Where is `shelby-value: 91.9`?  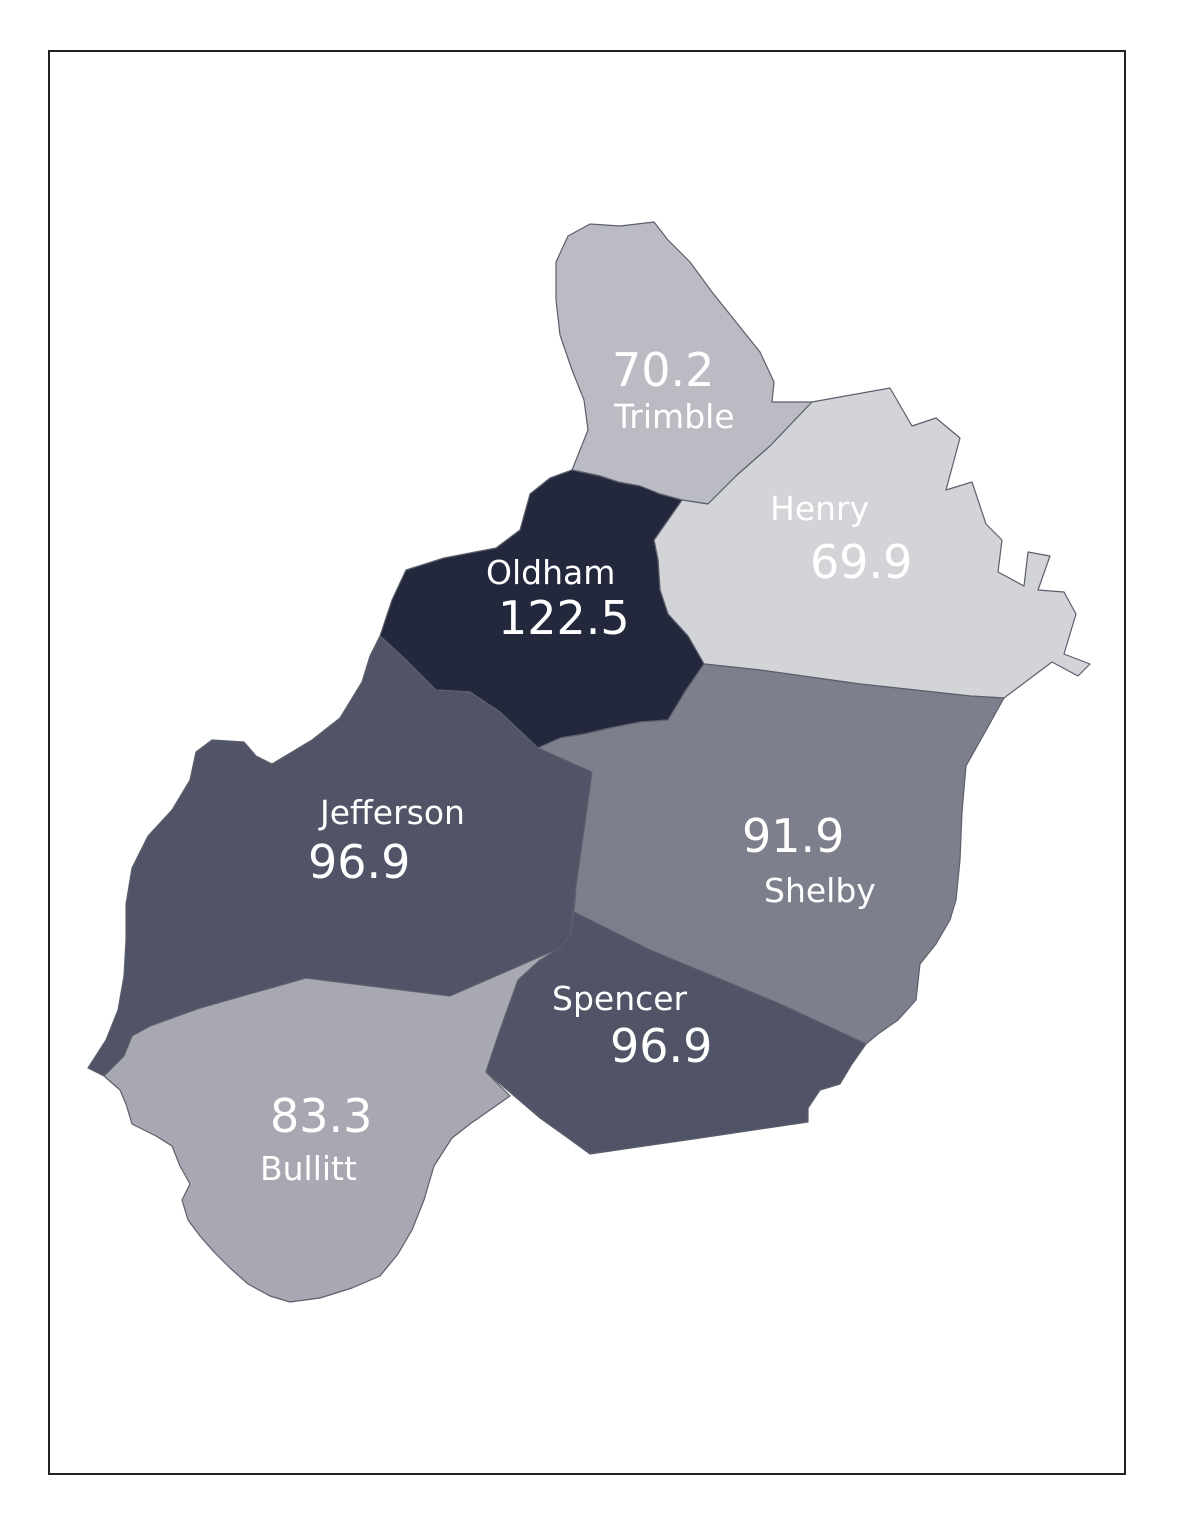
shelby-value: 91.9 is located at coordinates (793, 836).